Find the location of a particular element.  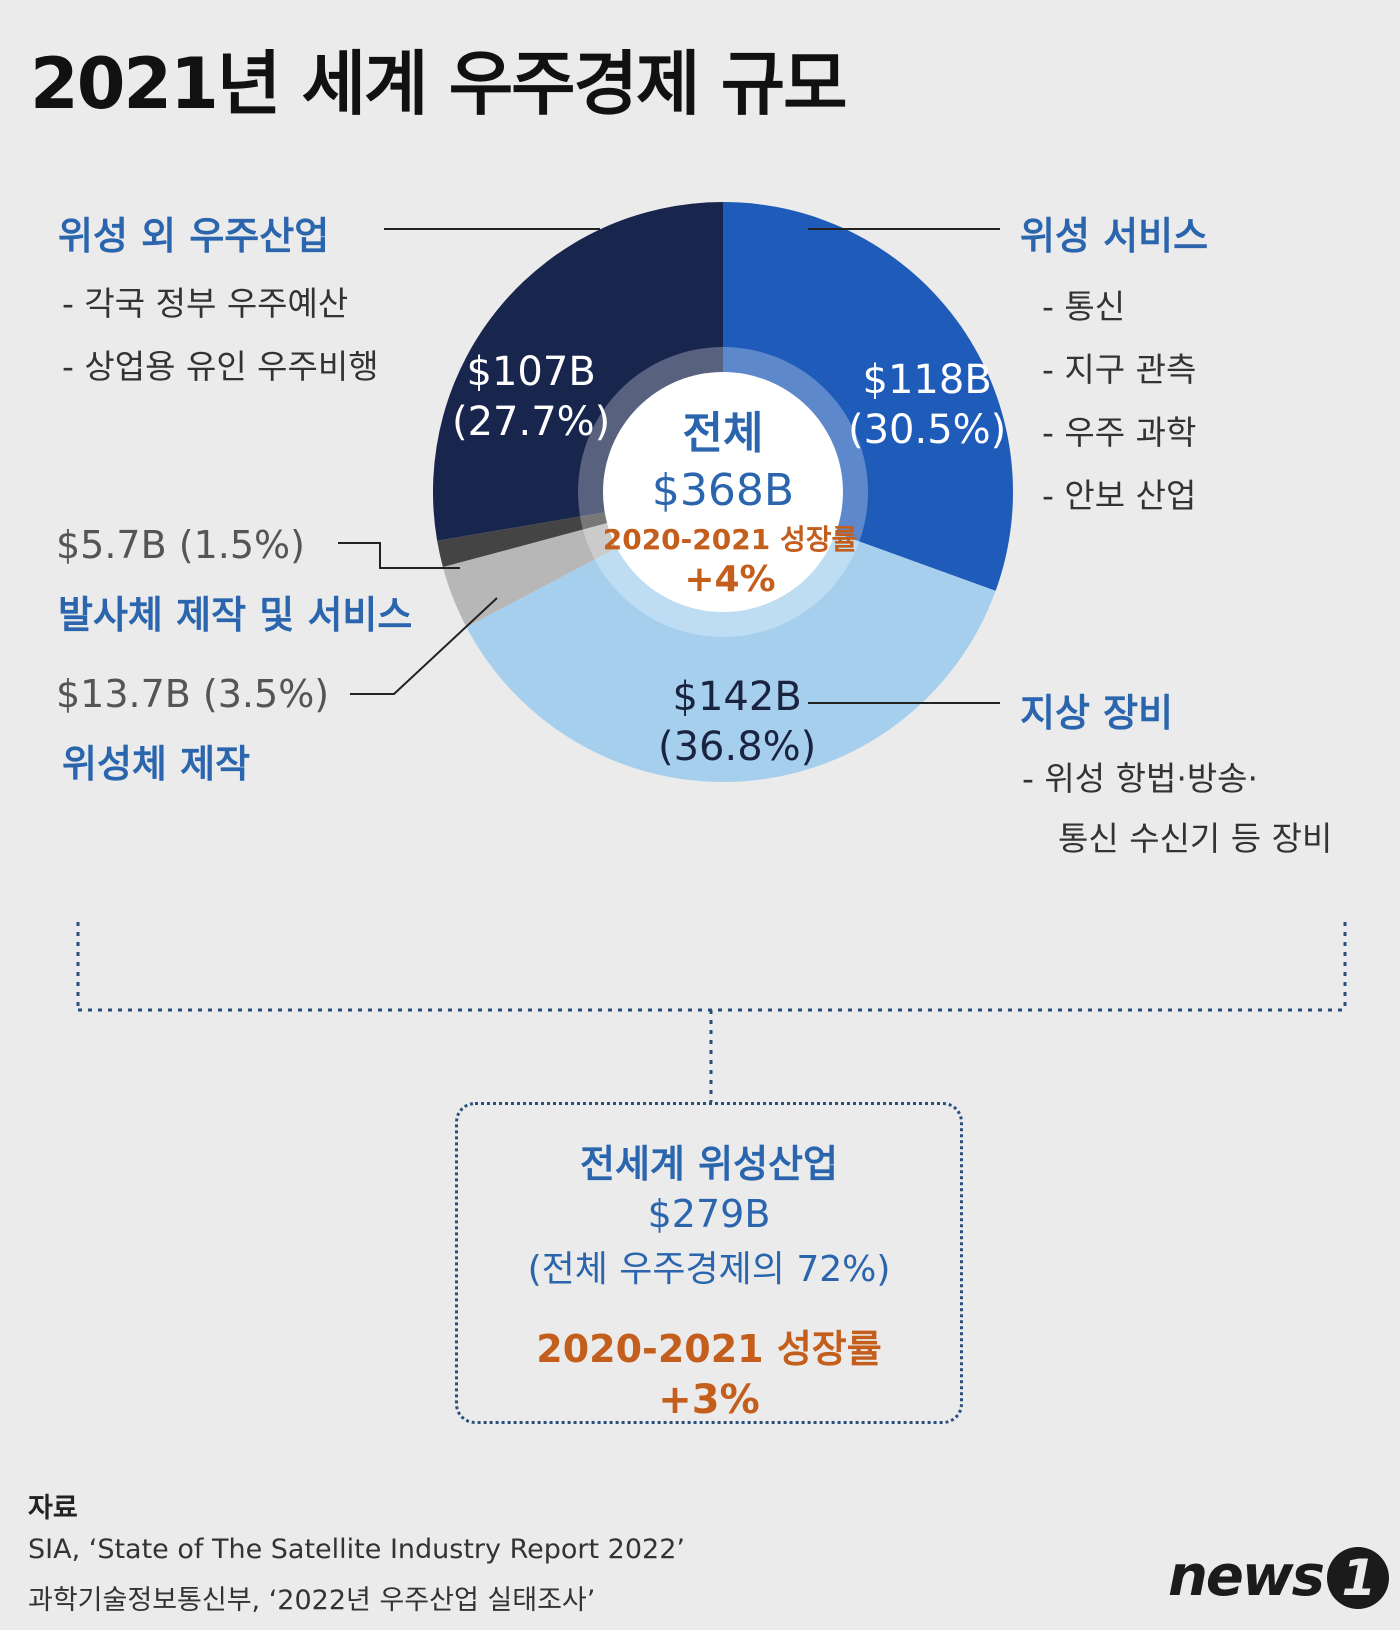

services-item: - 우주 과학 is located at coordinates (1119, 432).